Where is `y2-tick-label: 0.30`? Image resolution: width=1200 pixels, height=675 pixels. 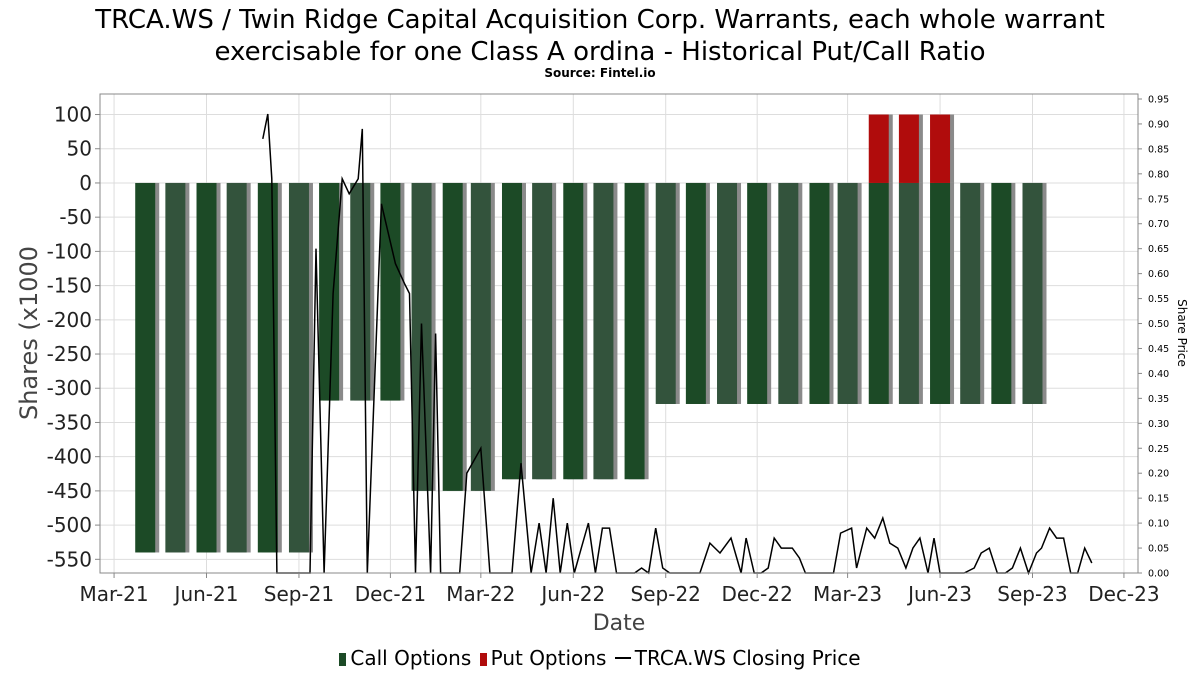
y2-tick-label: 0.30 is located at coordinates (1158, 424).